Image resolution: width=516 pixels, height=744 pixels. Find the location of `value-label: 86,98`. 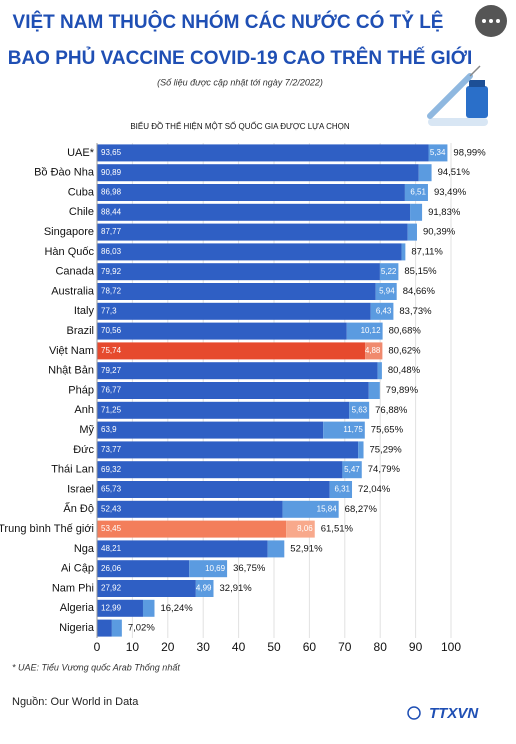

value-label: 86,98 is located at coordinates (111, 192).